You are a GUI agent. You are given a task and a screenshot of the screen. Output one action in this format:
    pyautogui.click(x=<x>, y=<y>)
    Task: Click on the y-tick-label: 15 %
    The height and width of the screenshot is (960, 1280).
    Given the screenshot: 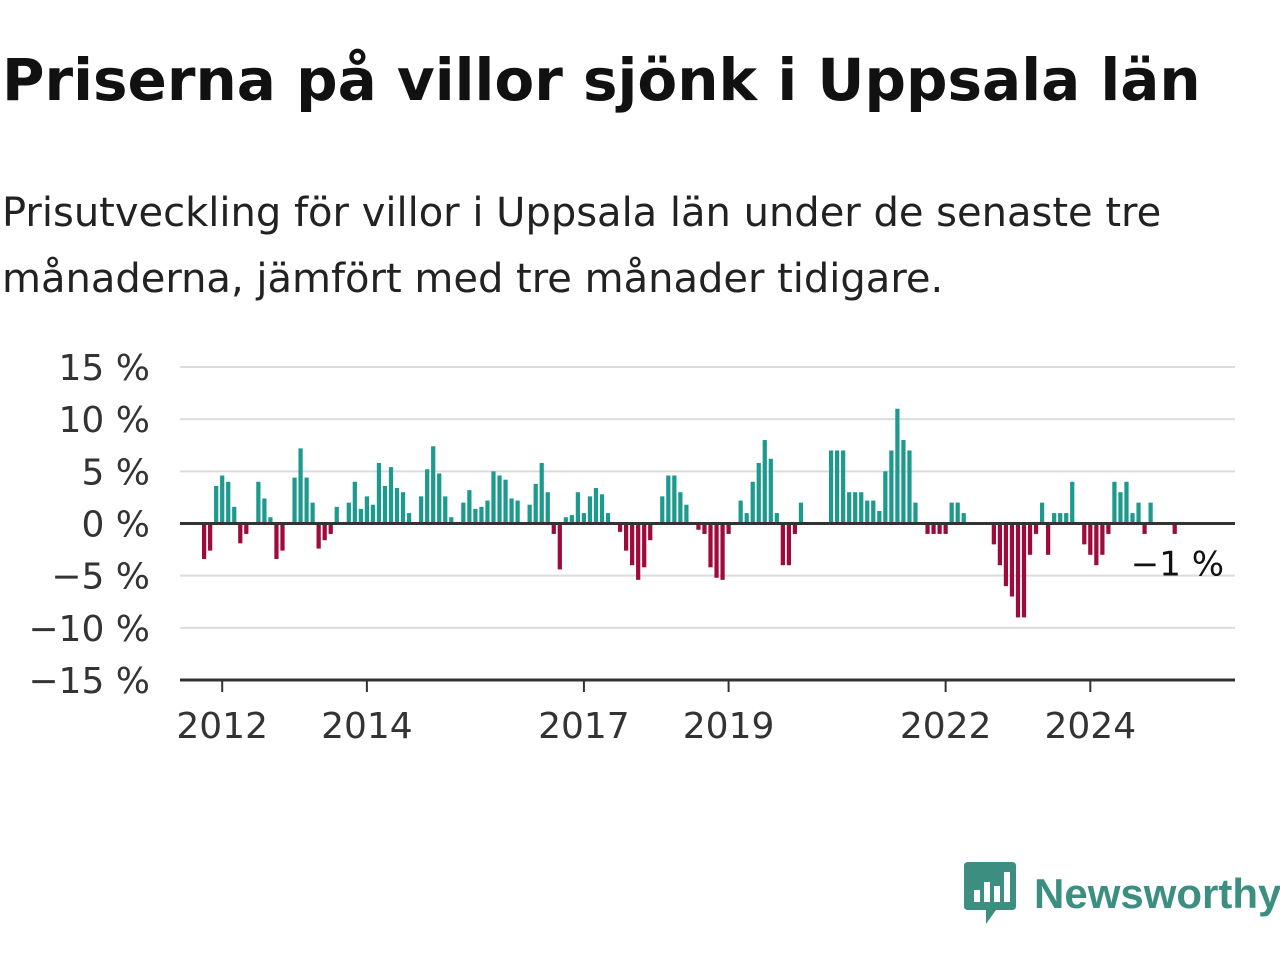 What is the action you would take?
    pyautogui.click(x=104, y=368)
    